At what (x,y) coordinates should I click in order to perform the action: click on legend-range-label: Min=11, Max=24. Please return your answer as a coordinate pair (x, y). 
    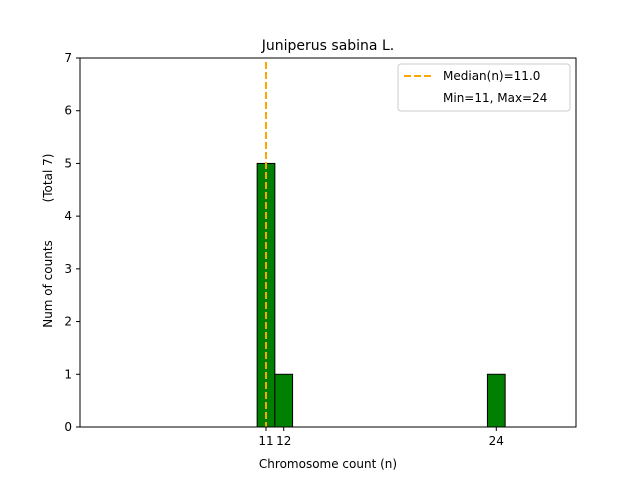
    Looking at the image, I should click on (495, 98).